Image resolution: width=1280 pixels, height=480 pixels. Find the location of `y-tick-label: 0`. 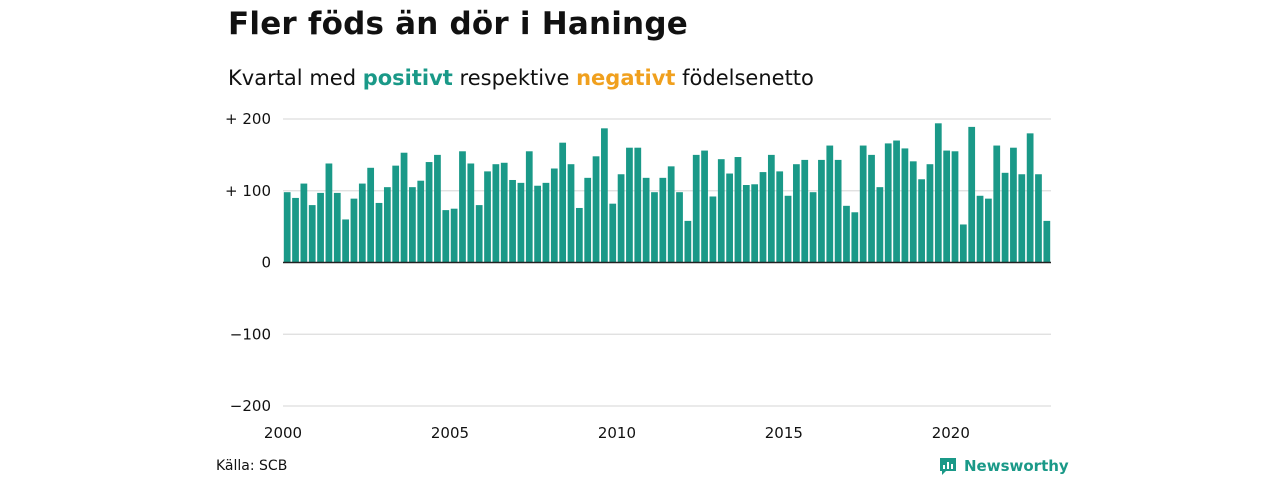

y-tick-label: 0 is located at coordinates (266, 263).